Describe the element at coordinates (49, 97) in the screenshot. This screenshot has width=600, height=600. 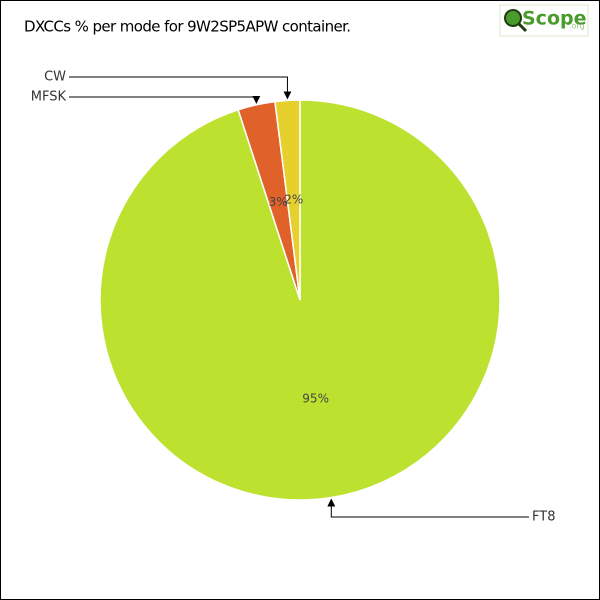
I see `legend-label: MFSK` at that location.